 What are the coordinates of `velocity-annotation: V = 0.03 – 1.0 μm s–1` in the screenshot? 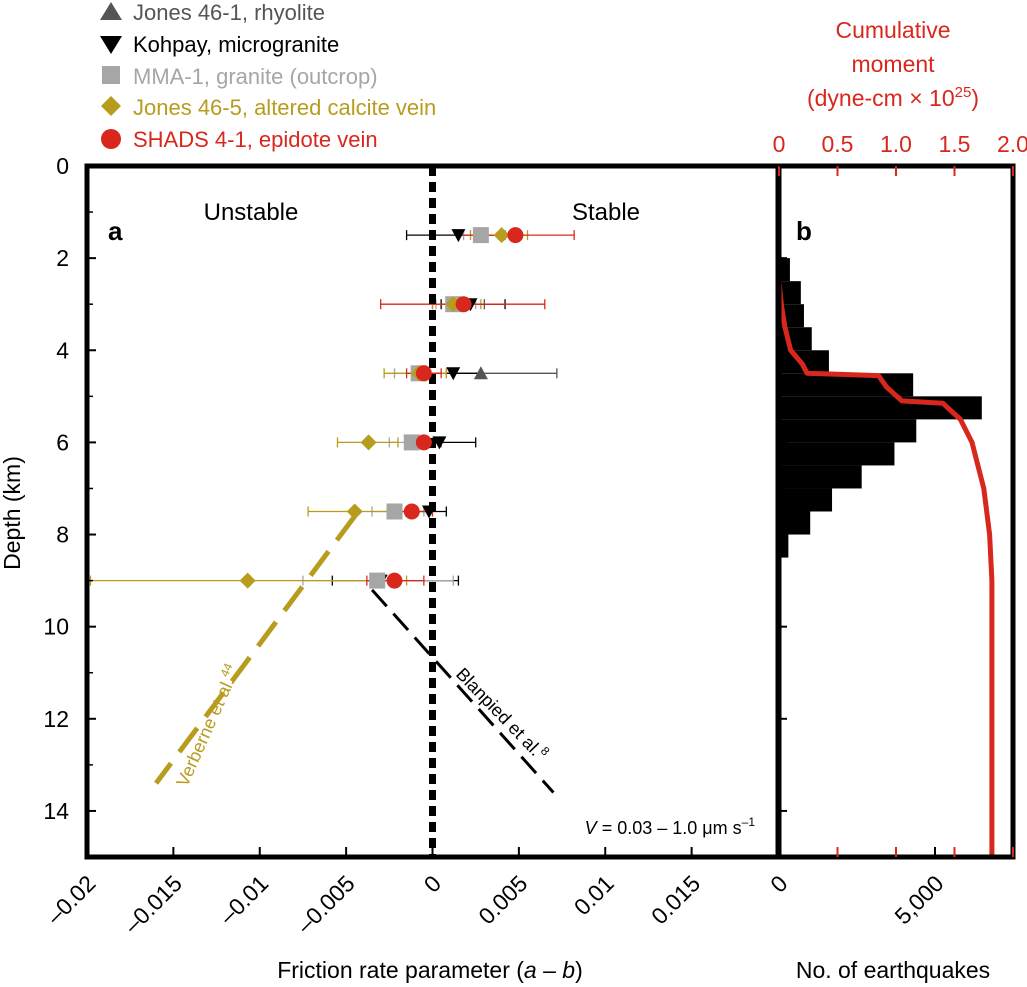 It's located at (670, 826).